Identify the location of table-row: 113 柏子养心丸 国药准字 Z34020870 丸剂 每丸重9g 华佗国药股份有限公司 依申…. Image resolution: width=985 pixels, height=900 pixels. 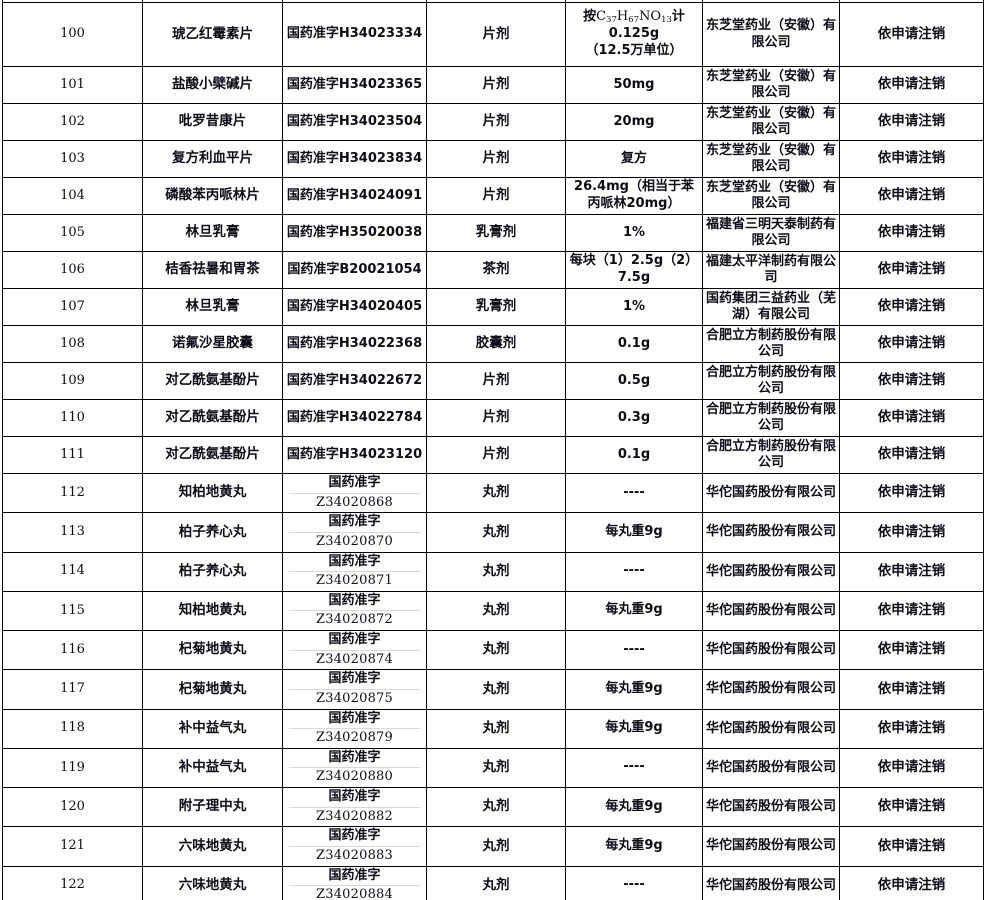
(493, 532).